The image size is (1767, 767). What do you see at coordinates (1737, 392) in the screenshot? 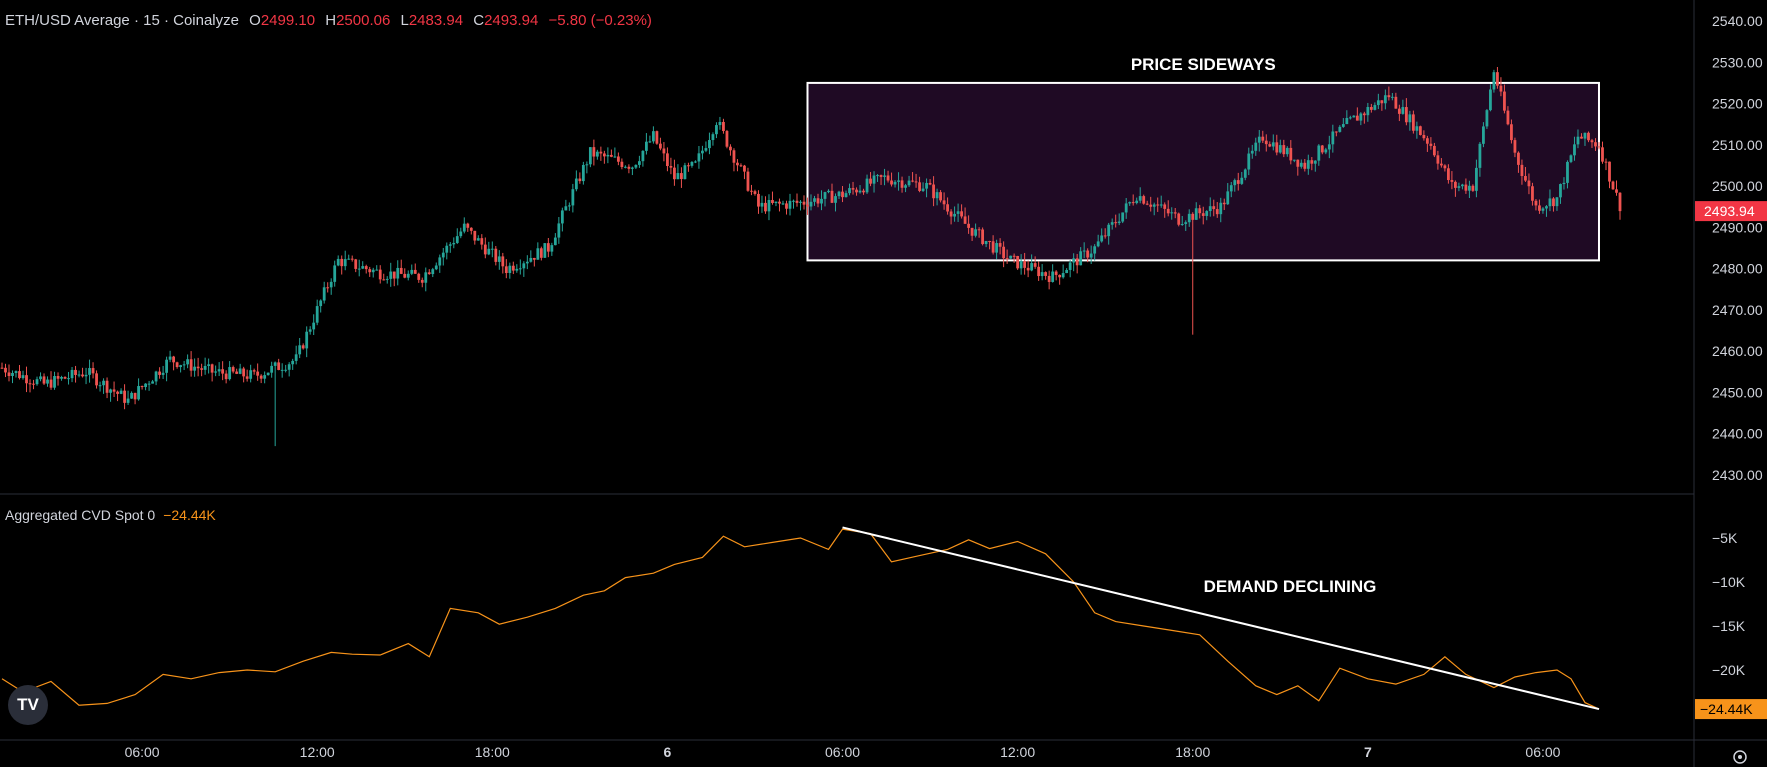
I see `price-tick-label: 2450.00` at bounding box center [1737, 392].